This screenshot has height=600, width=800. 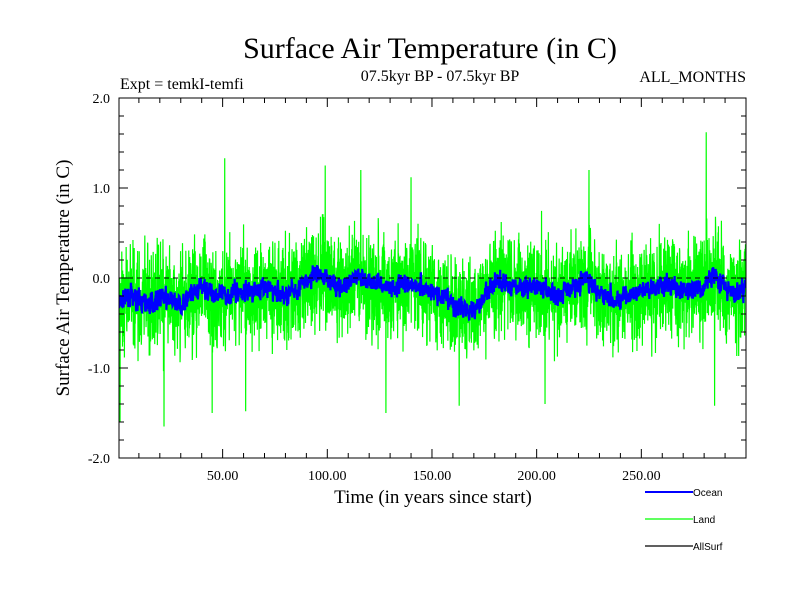 What do you see at coordinates (102, 189) in the screenshot?
I see `y-tick-label: 1.0` at bounding box center [102, 189].